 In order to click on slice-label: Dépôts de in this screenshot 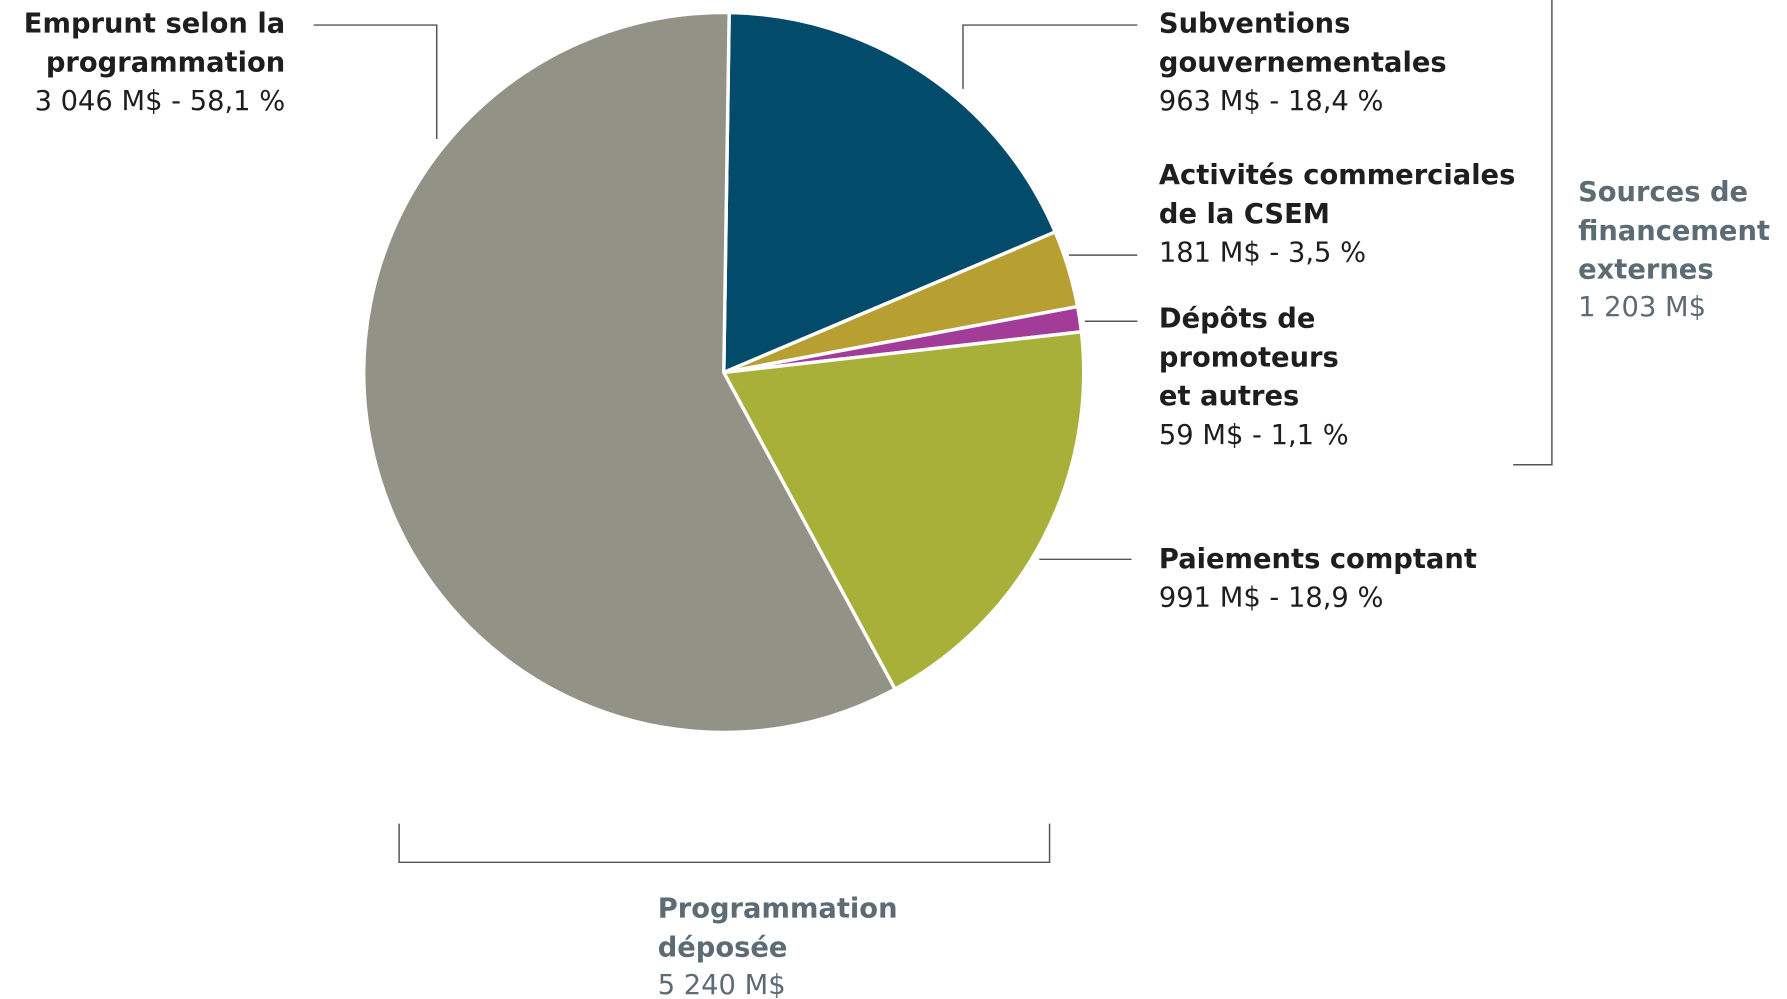, I will do `click(1237, 319)`.